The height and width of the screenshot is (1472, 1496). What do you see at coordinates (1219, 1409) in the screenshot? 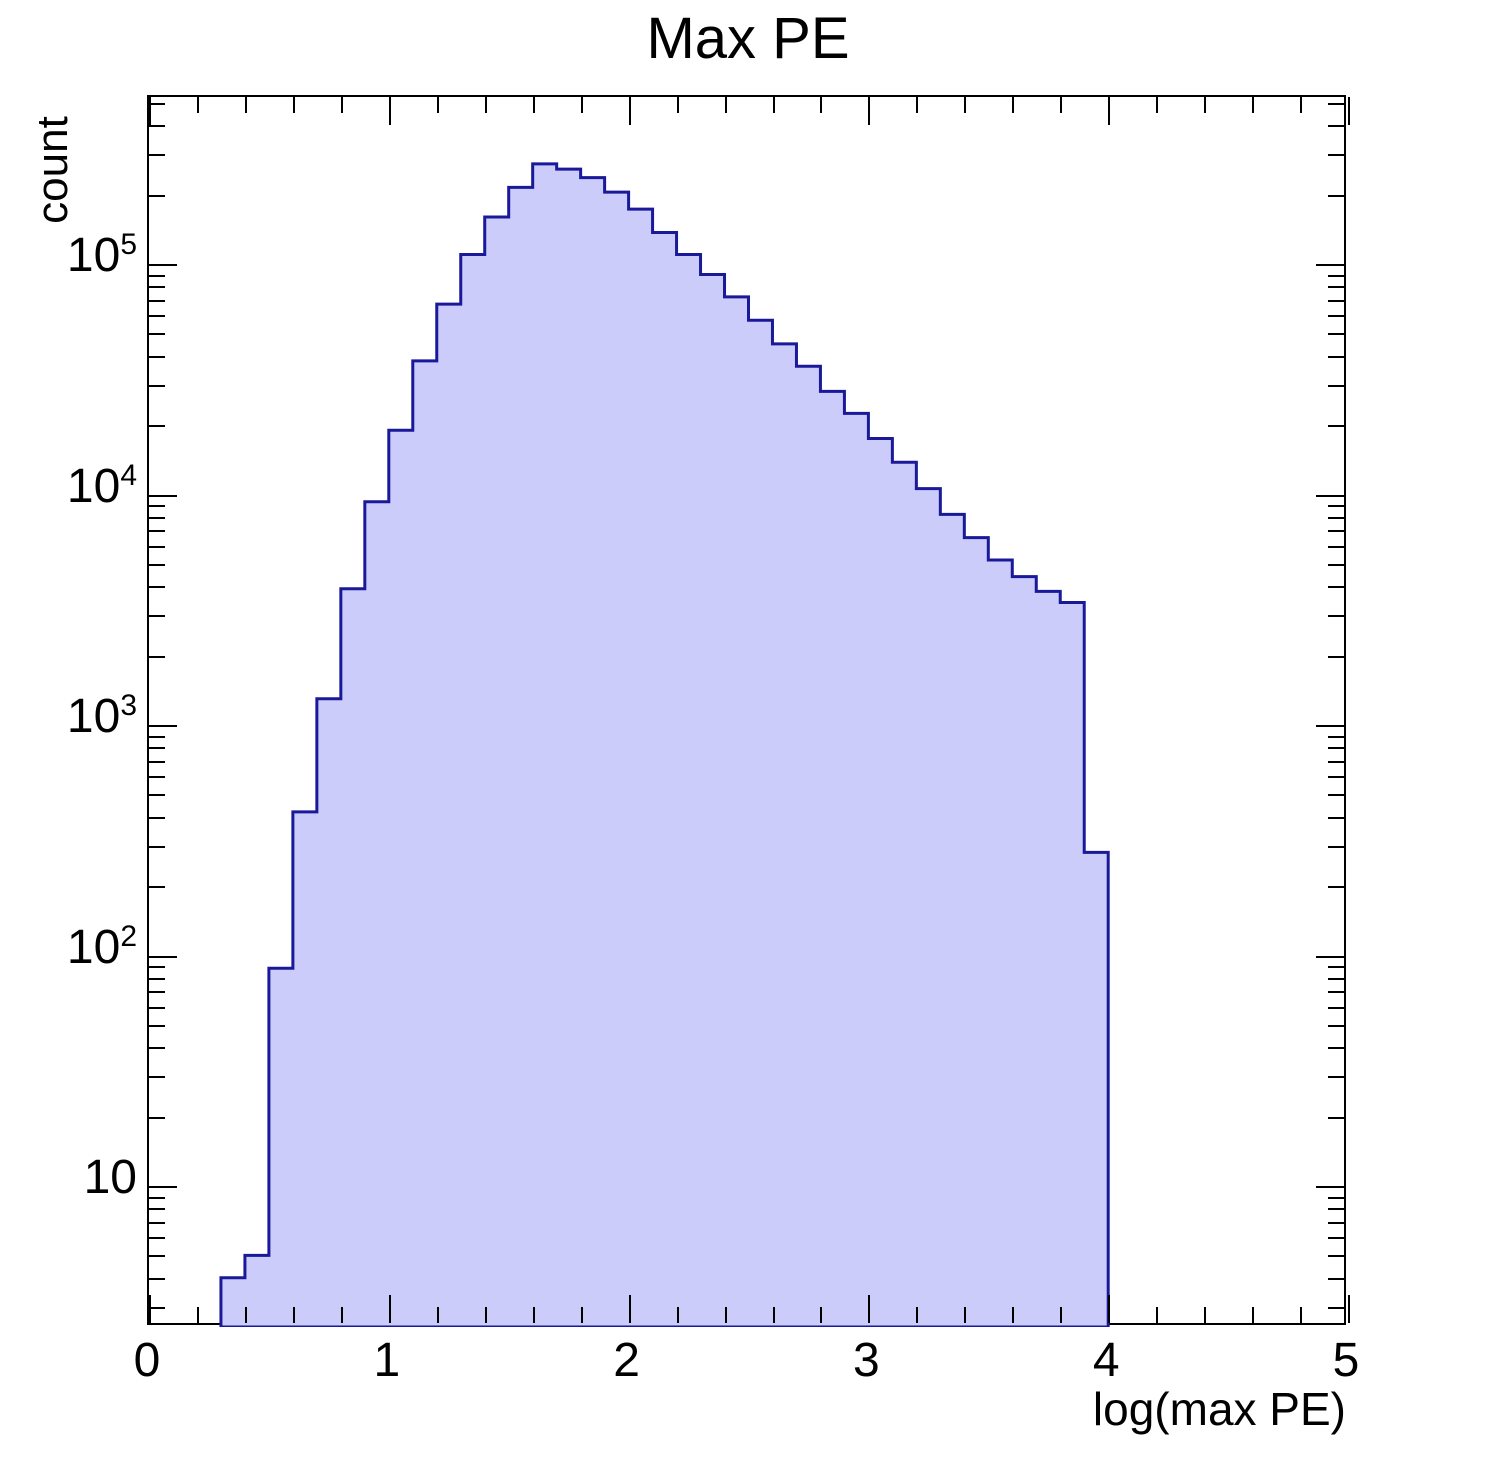
I see `x-axis-title: log(max PE)` at bounding box center [1219, 1409].